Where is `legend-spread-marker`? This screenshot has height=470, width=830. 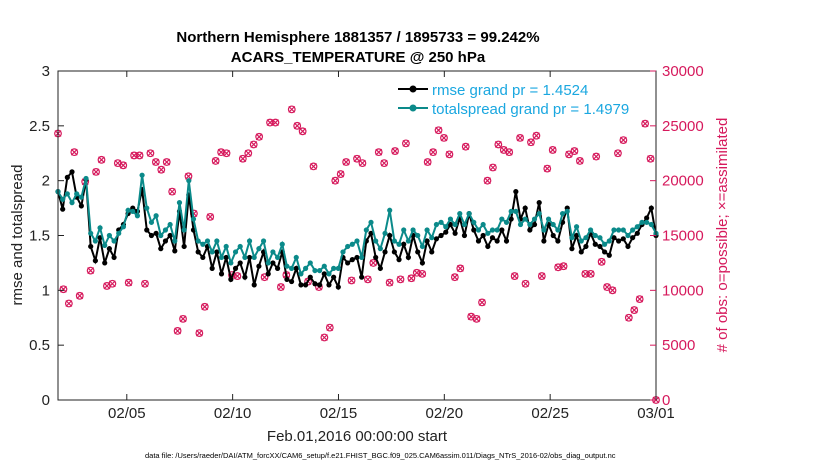
legend-spread-marker is located at coordinates (413, 108).